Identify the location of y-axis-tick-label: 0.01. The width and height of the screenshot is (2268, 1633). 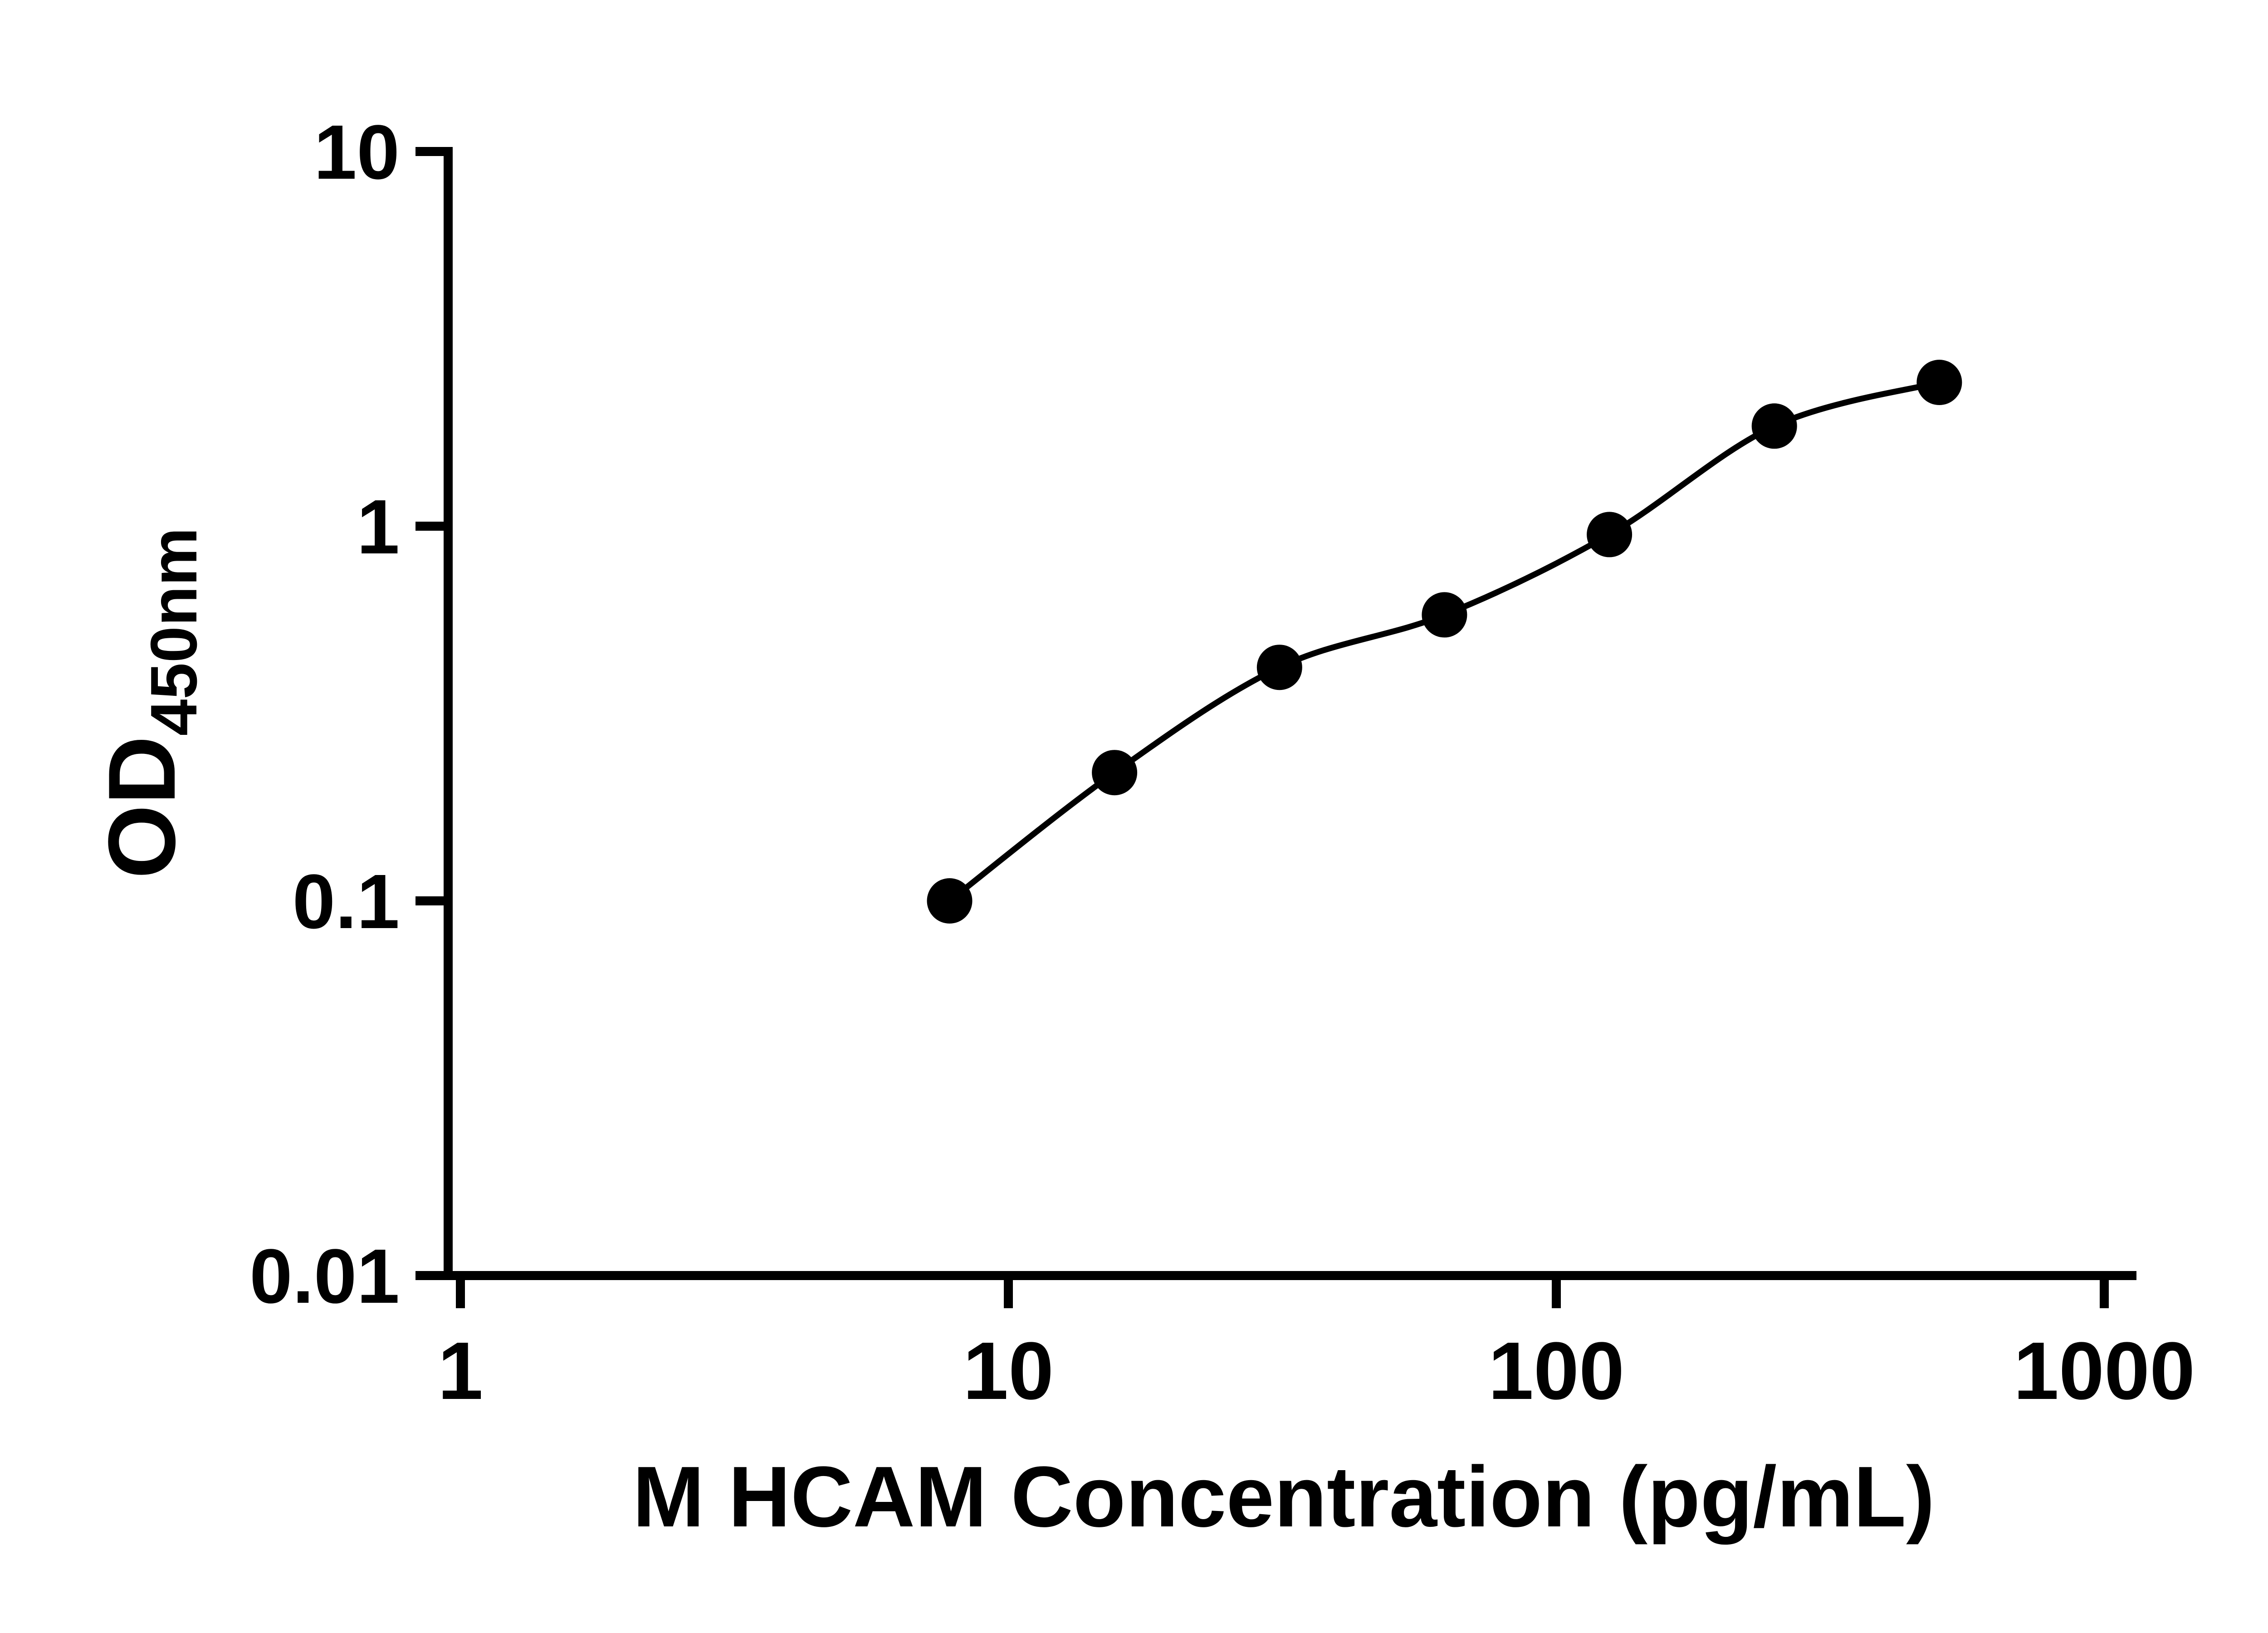
(325, 1276).